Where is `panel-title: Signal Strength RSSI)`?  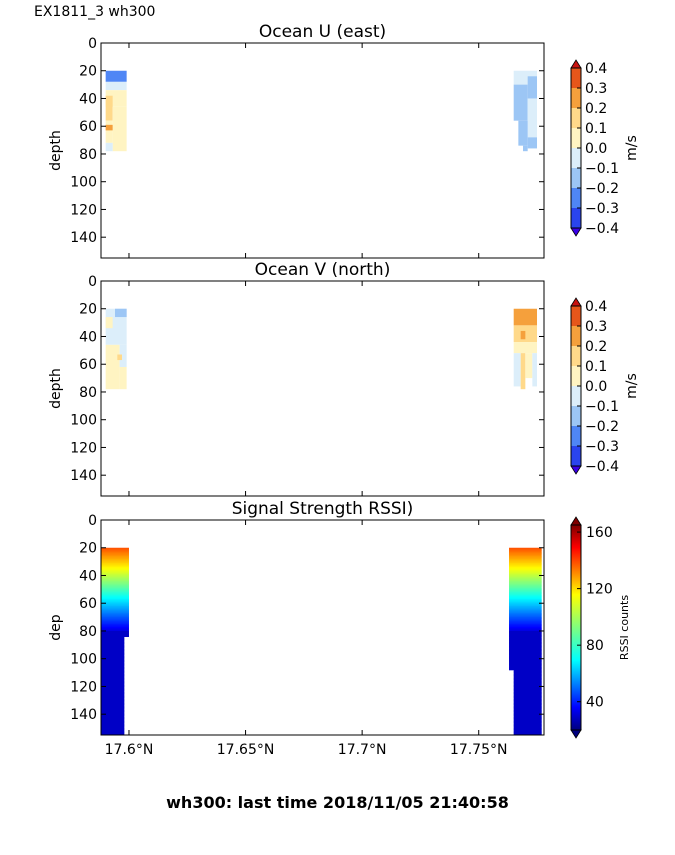
panel-title: Signal Strength RSSI) is located at coordinates (323, 509).